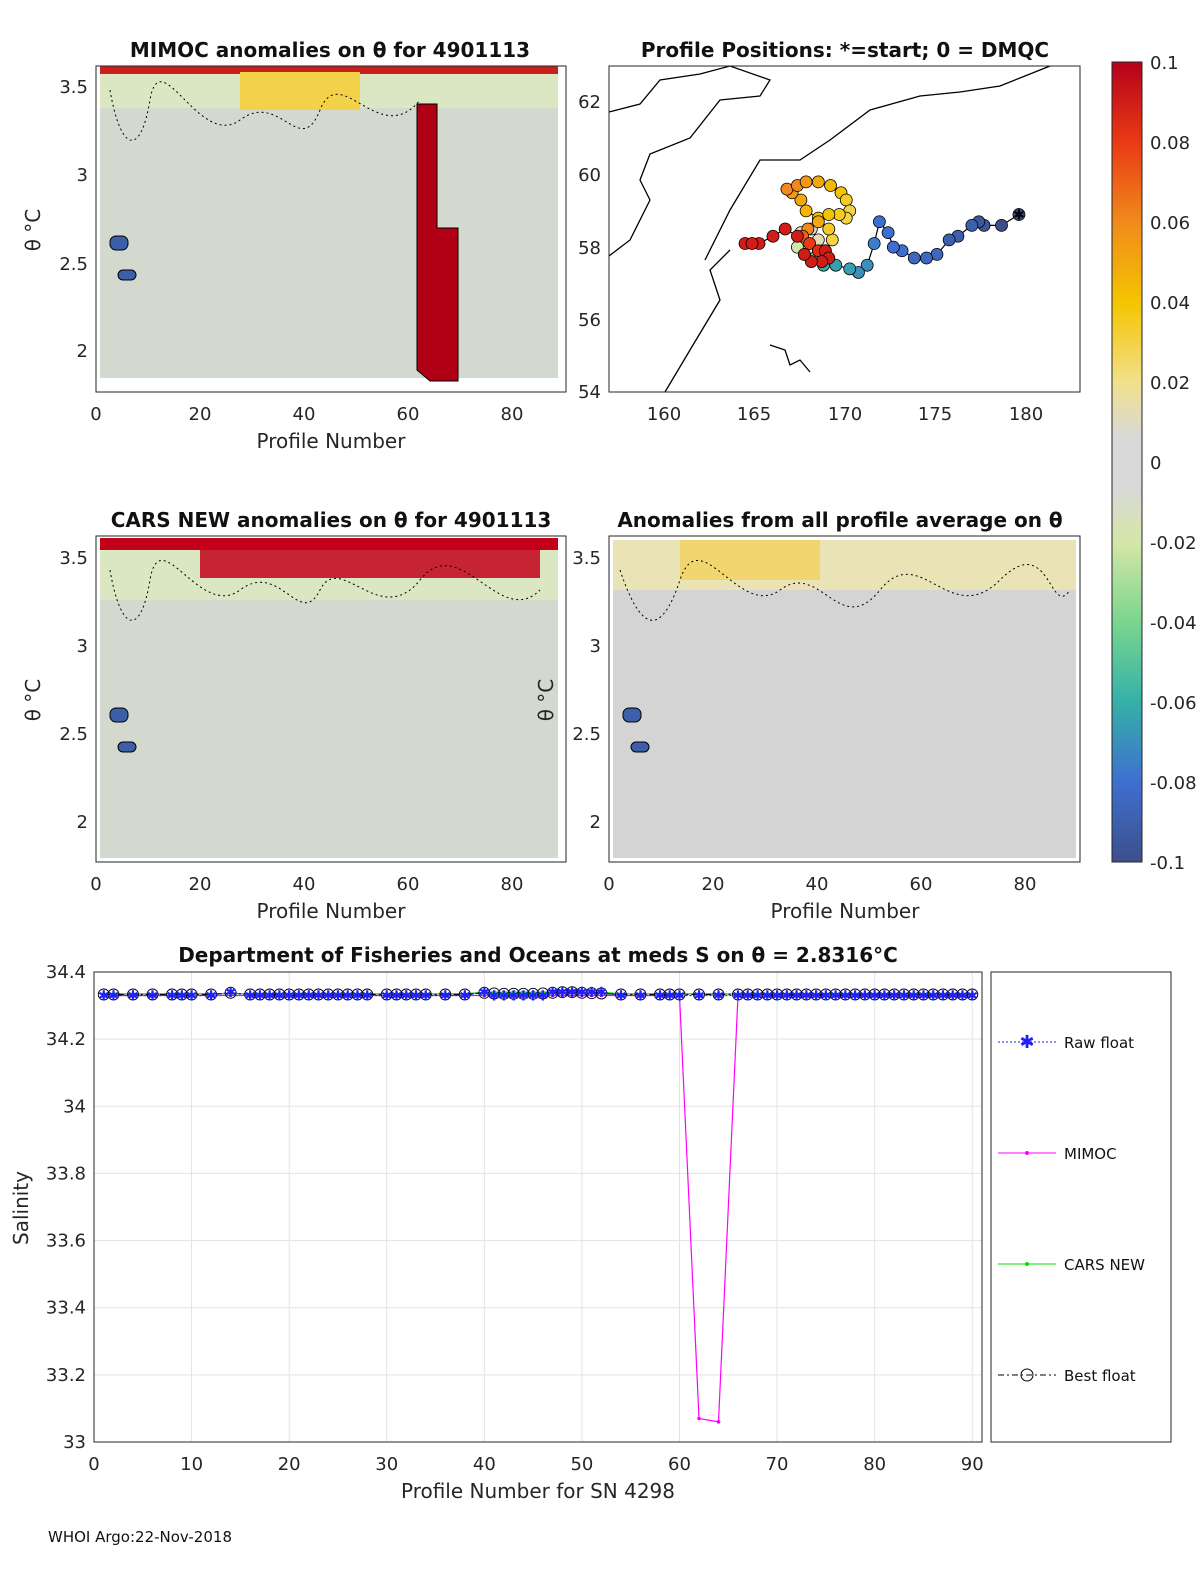 The height and width of the screenshot is (1575, 1200). Describe the element at coordinates (844, 229) in the screenshot. I see `positions-axes-bg` at that location.